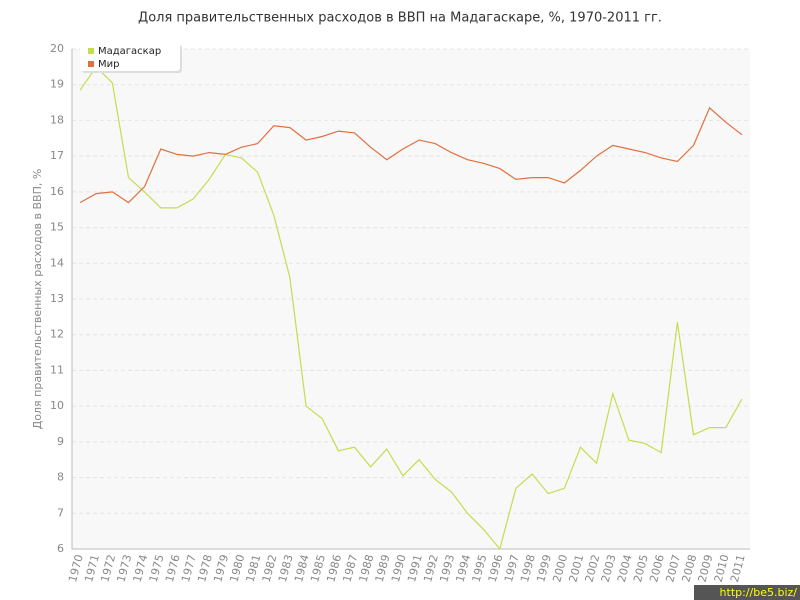 The height and width of the screenshot is (600, 800). I want to click on y-axis-label: Доля правительственных расходов в ВВП, %, so click(37, 299).